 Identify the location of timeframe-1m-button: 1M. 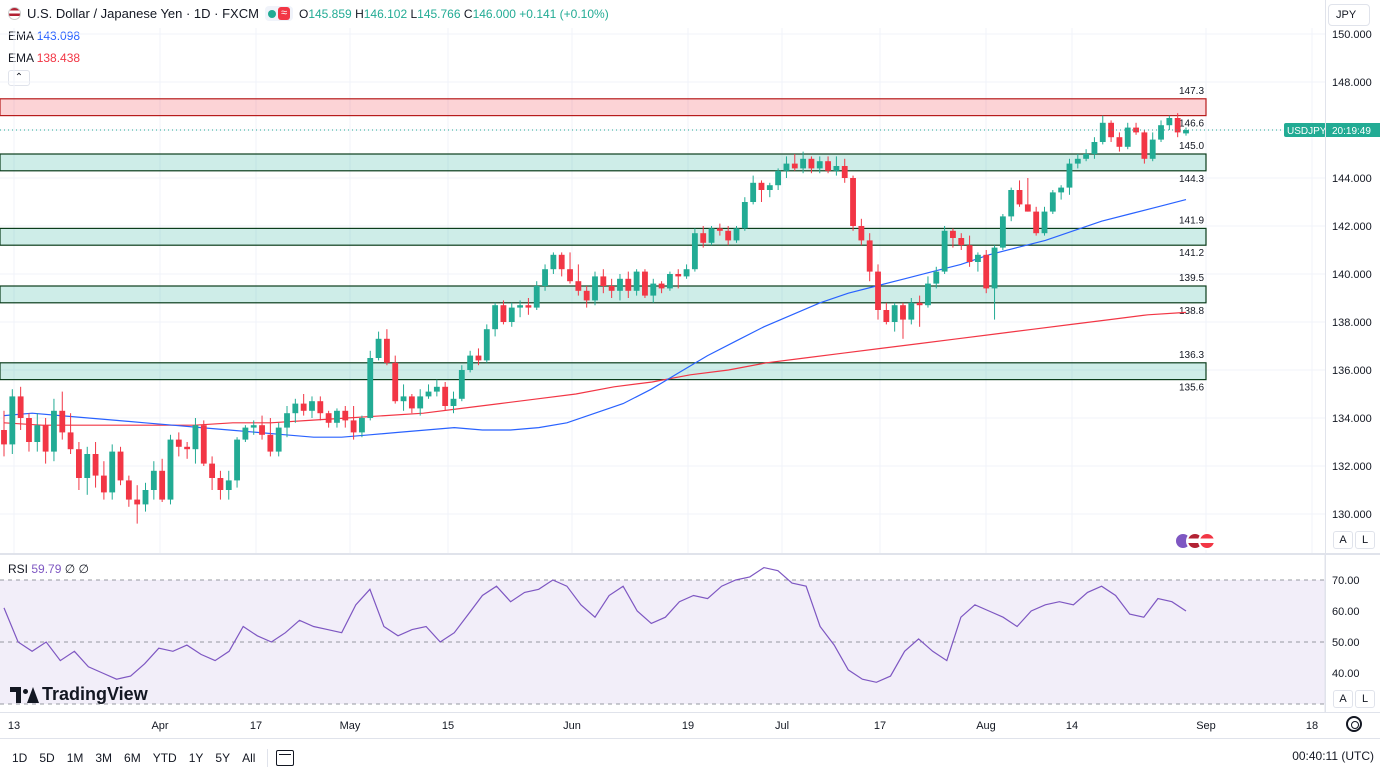
(75, 757).